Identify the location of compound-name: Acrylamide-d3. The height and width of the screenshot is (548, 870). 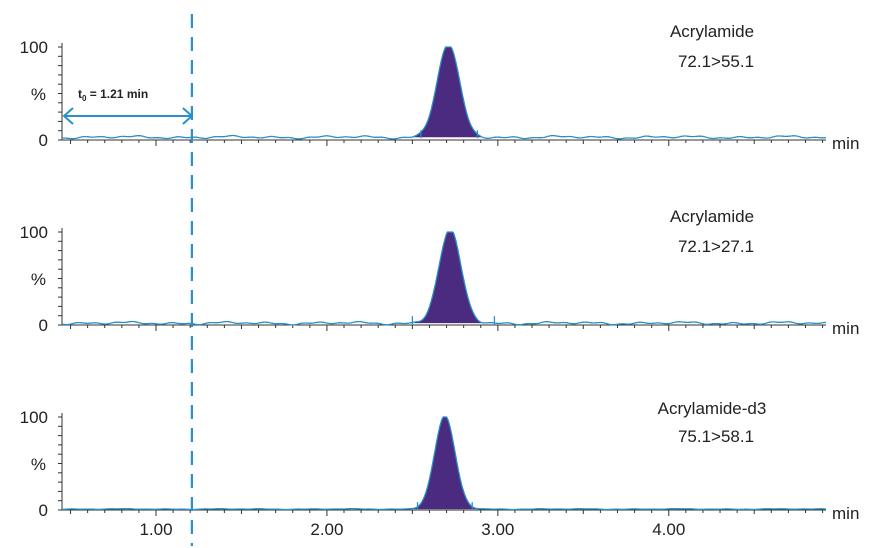
(712, 408).